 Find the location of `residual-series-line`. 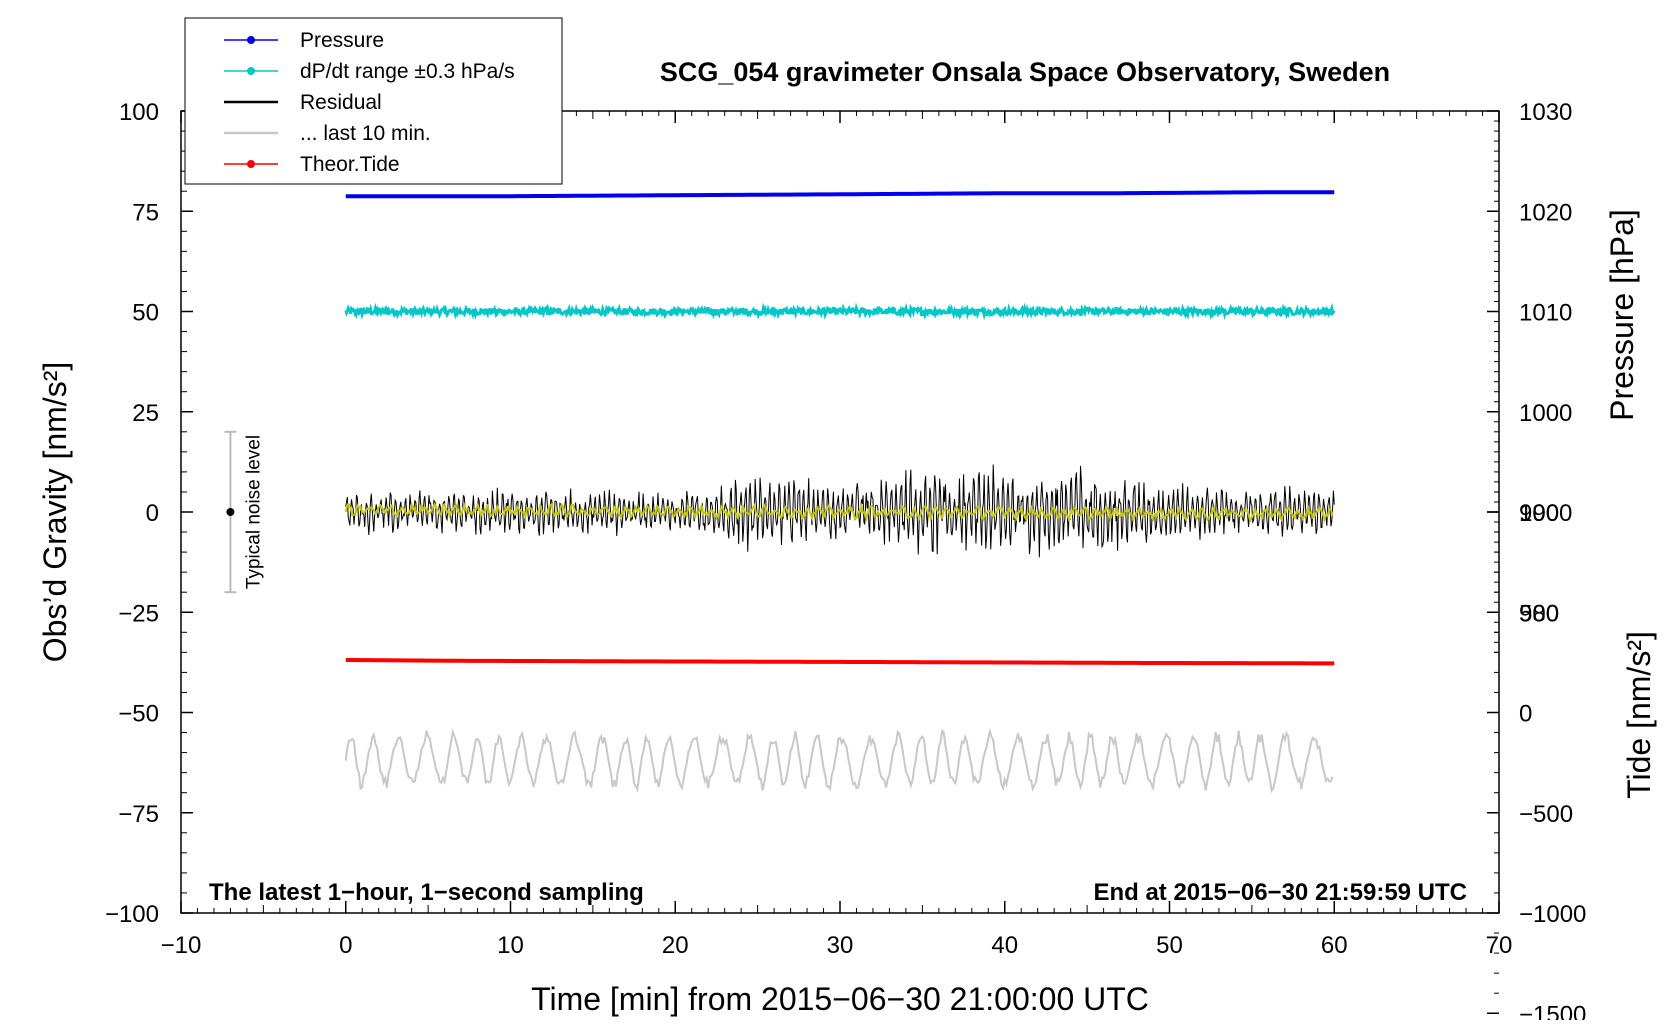

residual-series-line is located at coordinates (840, 511).